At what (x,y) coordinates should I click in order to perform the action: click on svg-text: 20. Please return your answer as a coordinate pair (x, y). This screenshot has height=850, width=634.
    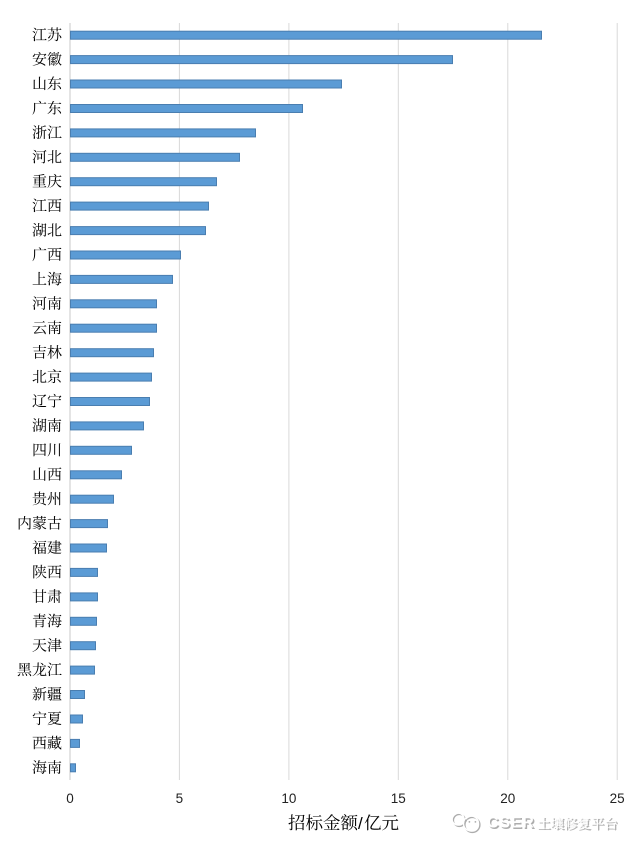
    Looking at the image, I should click on (507, 798).